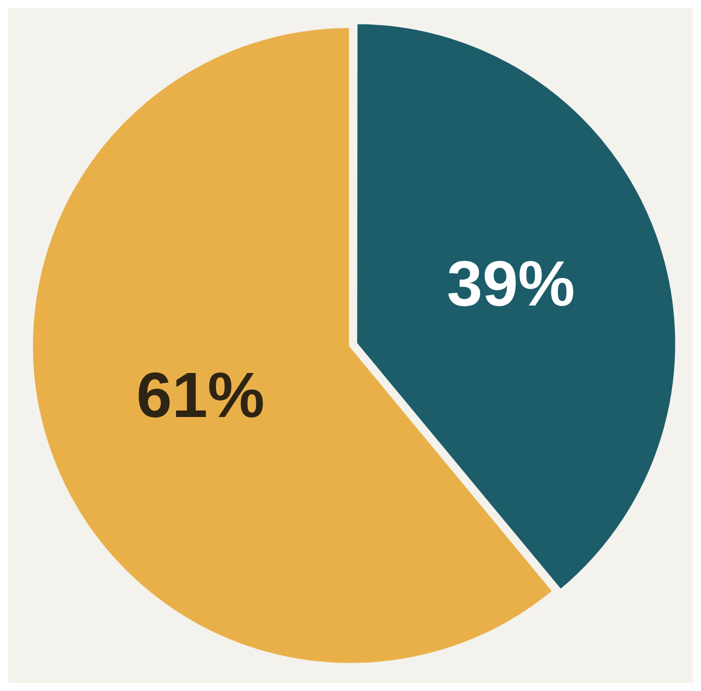  Describe the element at coordinates (510, 283) in the screenshot. I see `data-label: 39%` at that location.